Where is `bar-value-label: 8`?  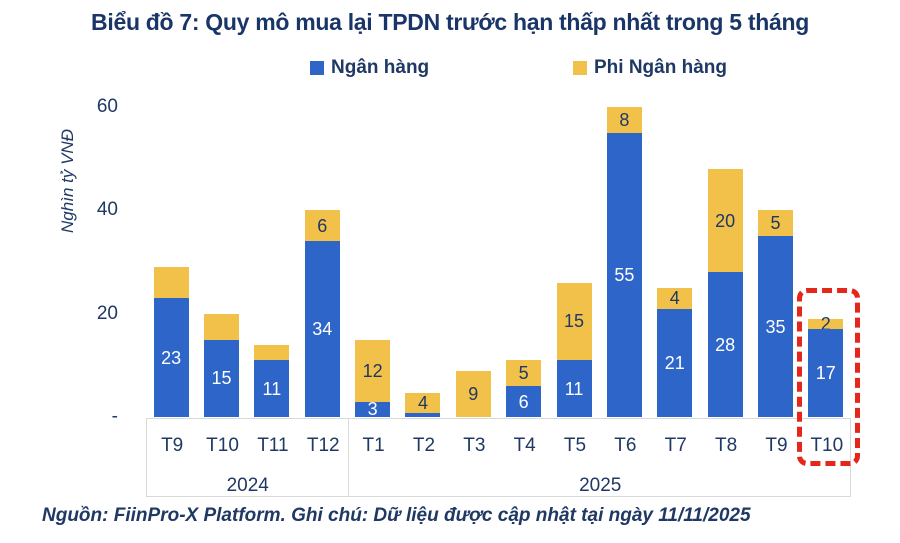
bar-value-label: 8 is located at coordinates (624, 119).